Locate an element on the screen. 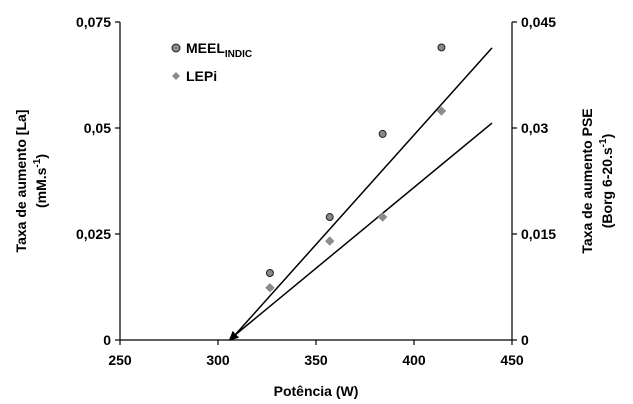  y2-axis-label: Taxa de aumento PSE (Borg 6-20.s-1) is located at coordinates (597, 180).